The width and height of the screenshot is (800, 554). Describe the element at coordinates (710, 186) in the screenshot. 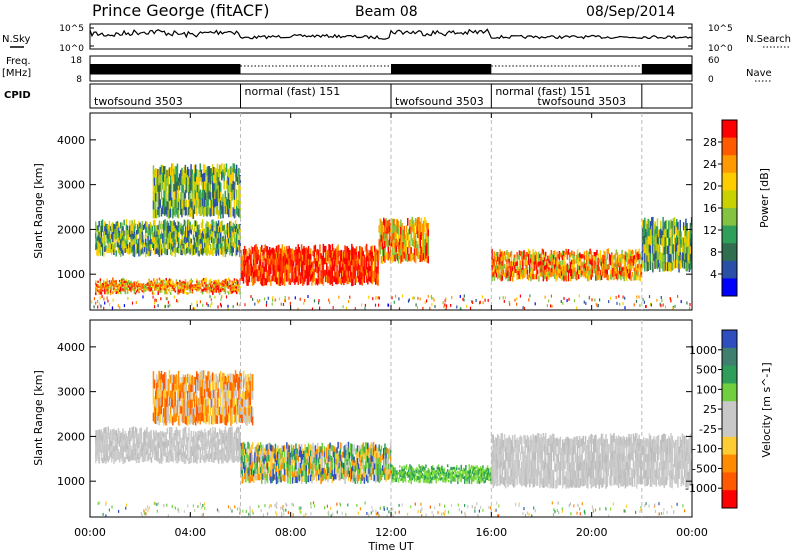

I see `colorbar-tick-label: 20` at that location.